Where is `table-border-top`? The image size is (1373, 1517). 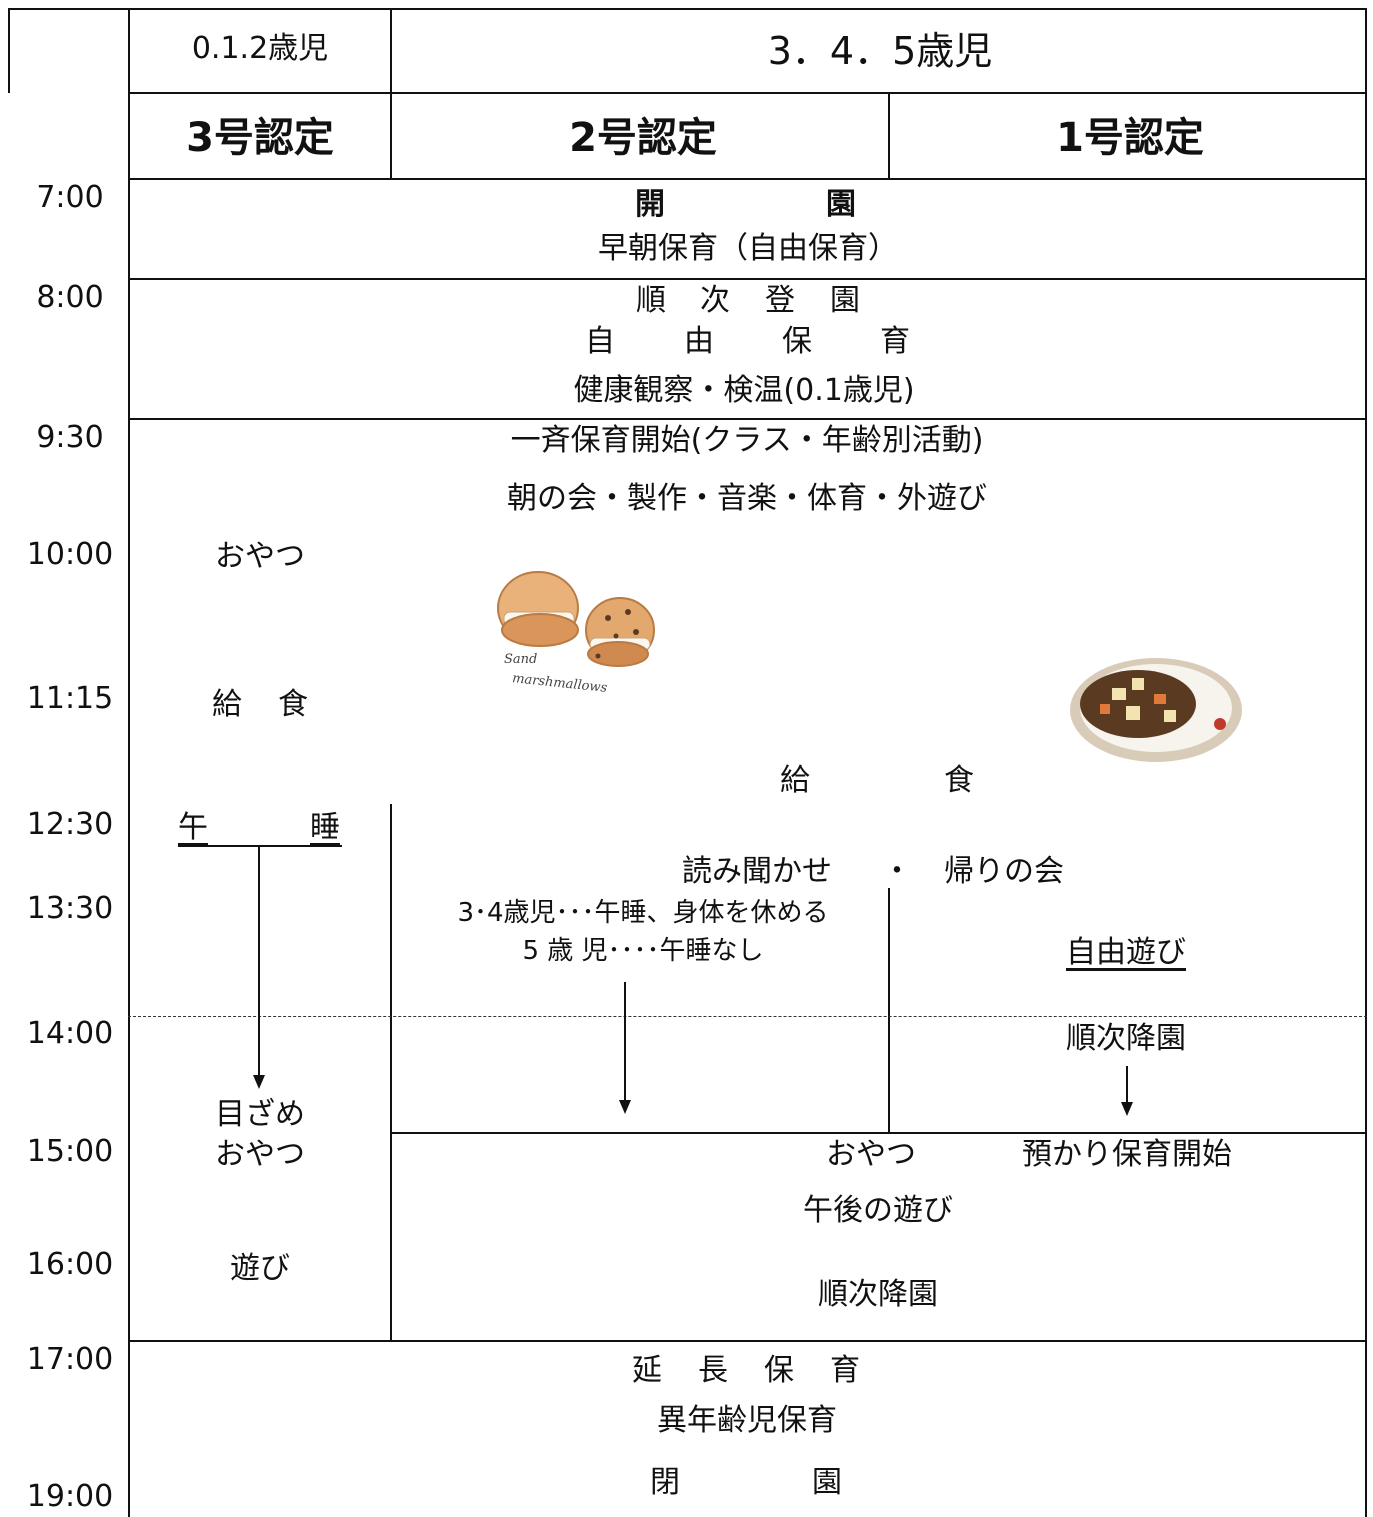
table-border-top is located at coordinates (687, 9).